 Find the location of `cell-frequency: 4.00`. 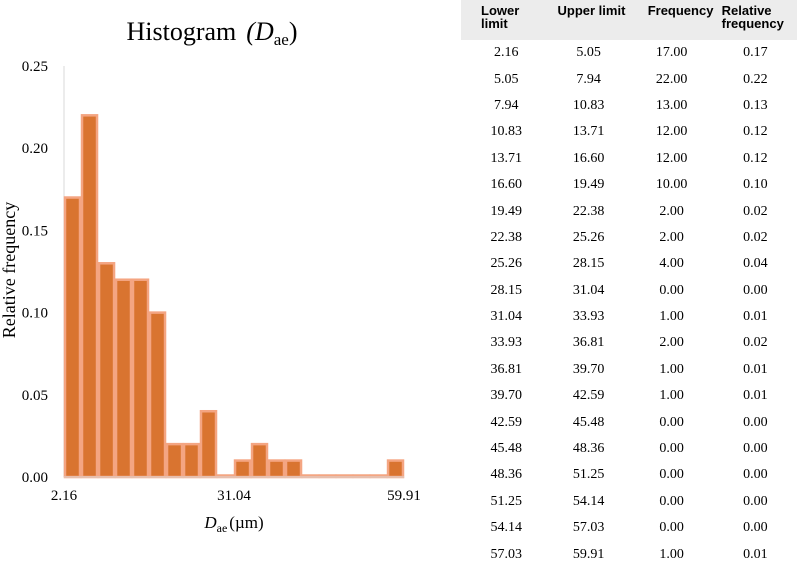

cell-frequency: 4.00 is located at coordinates (671, 264).